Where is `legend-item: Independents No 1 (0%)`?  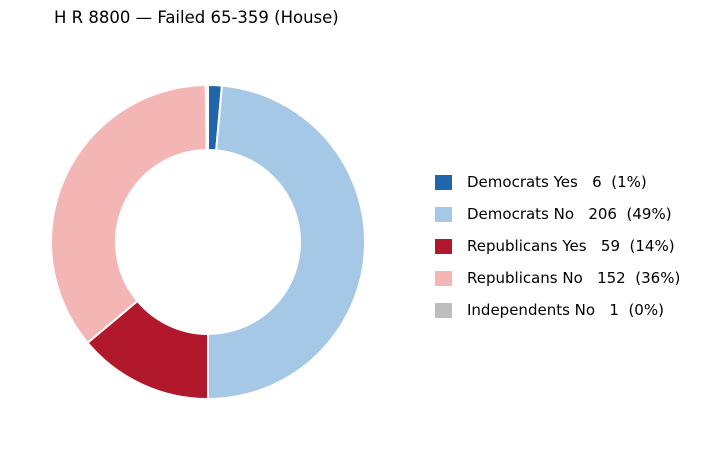 legend-item: Independents No 1 (0%) is located at coordinates (557, 310).